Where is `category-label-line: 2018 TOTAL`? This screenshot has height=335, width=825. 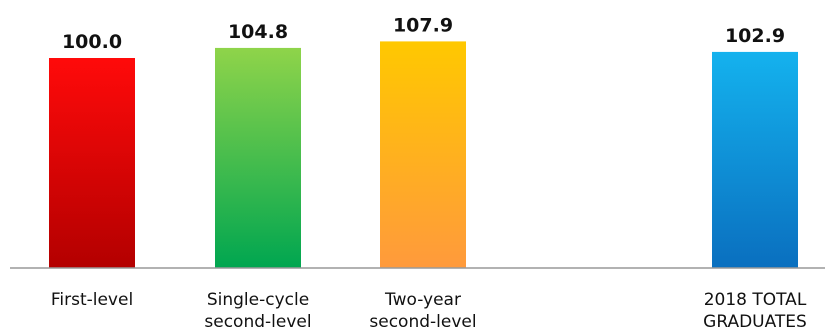
category-label-line: 2018 TOTAL is located at coordinates (755, 300).